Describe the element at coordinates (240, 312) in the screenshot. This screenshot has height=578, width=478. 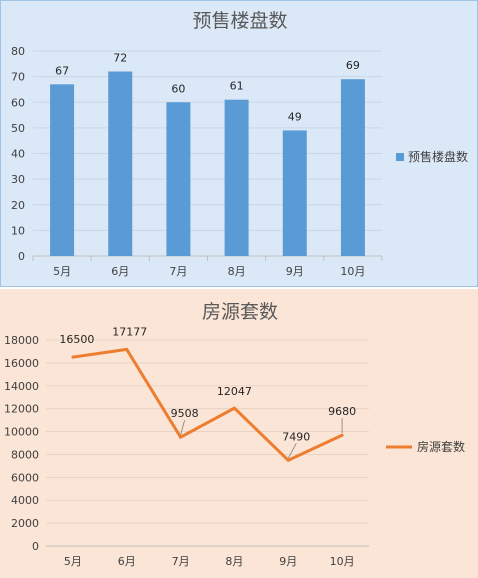
I see `line-chart-title: 房源套数` at that location.